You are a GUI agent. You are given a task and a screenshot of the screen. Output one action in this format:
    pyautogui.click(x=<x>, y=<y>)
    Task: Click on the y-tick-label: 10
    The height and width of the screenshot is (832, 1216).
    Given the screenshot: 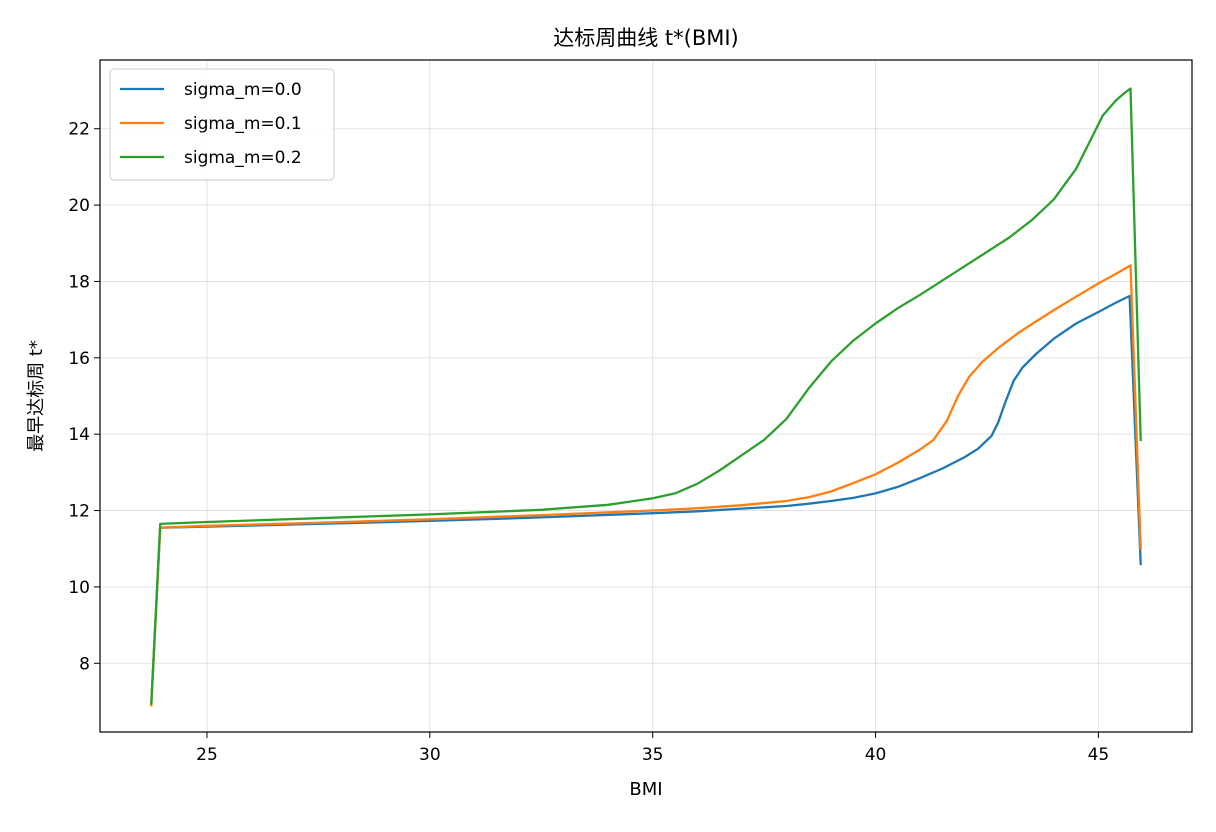 What is the action you would take?
    pyautogui.click(x=79, y=588)
    